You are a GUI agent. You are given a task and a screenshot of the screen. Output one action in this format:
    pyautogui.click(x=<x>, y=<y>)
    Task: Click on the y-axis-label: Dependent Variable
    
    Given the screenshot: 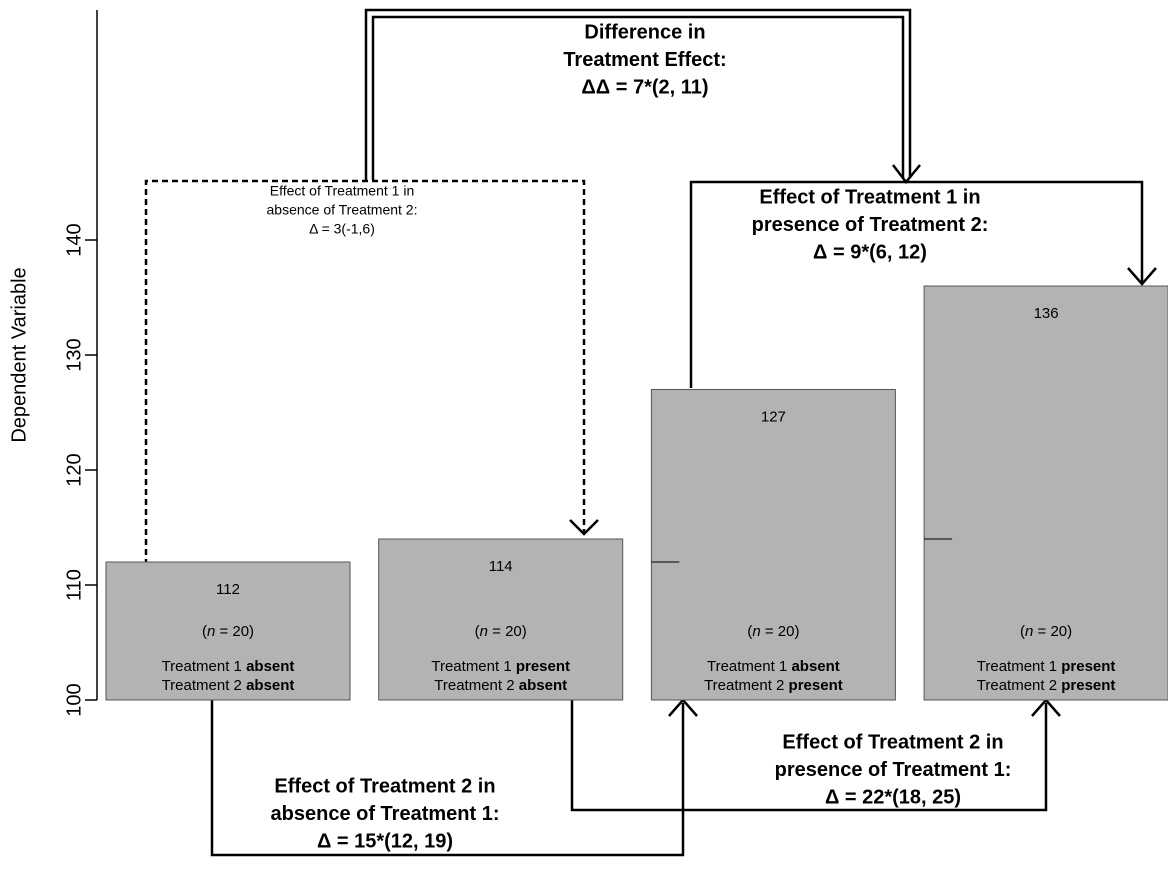 What is the action you would take?
    pyautogui.click(x=19, y=354)
    